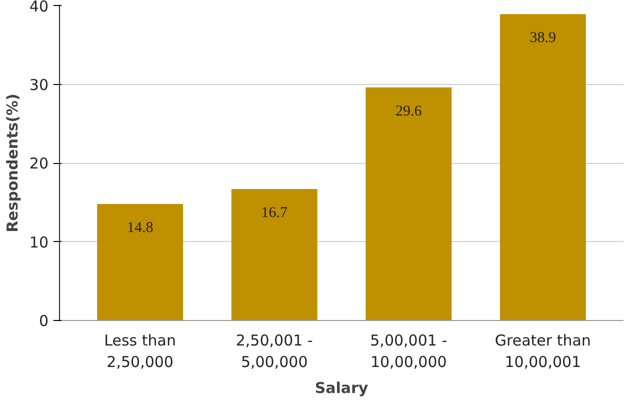 The width and height of the screenshot is (643, 400). What do you see at coordinates (39, 8) in the screenshot?
I see `y-tick-label: 40` at bounding box center [39, 8].